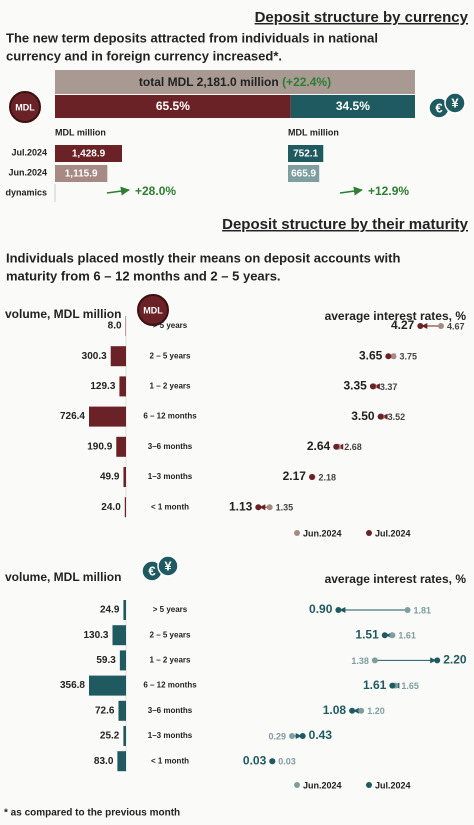 This screenshot has height=825, width=474. I want to click on unit-label: MDL million, so click(80, 132).